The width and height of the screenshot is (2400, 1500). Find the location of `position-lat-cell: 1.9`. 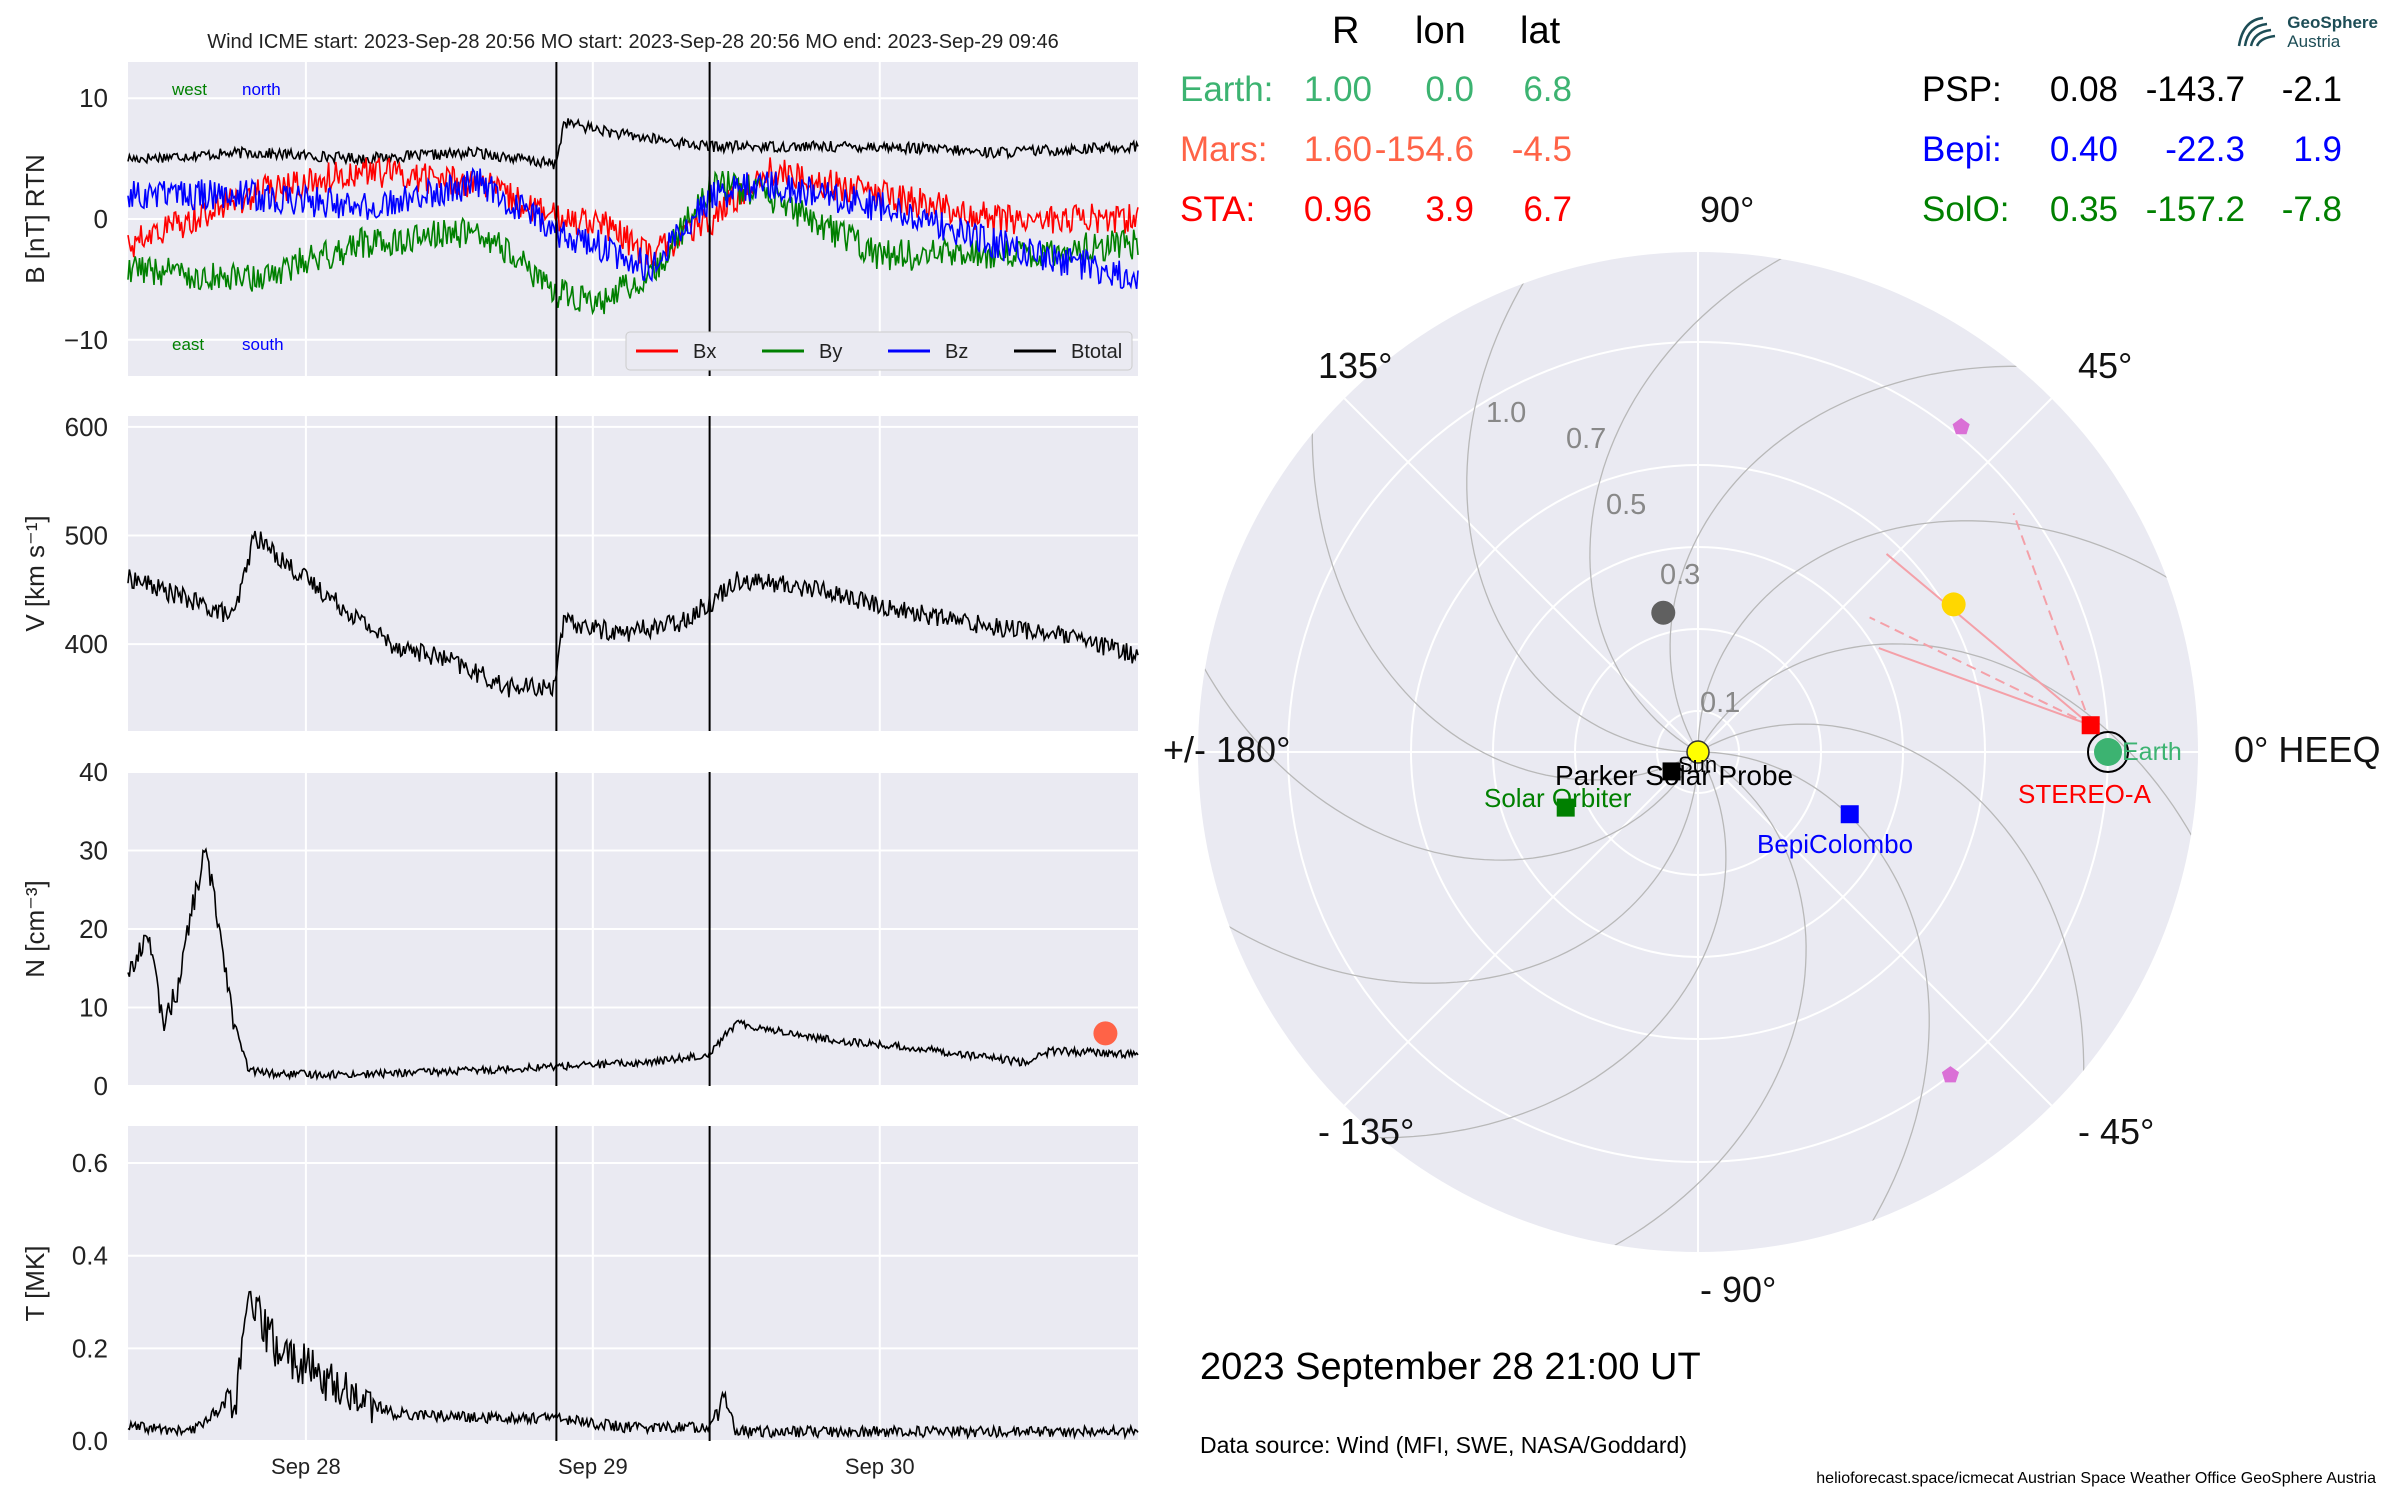

position-lat-cell: 1.9 is located at coordinates (2317, 149).